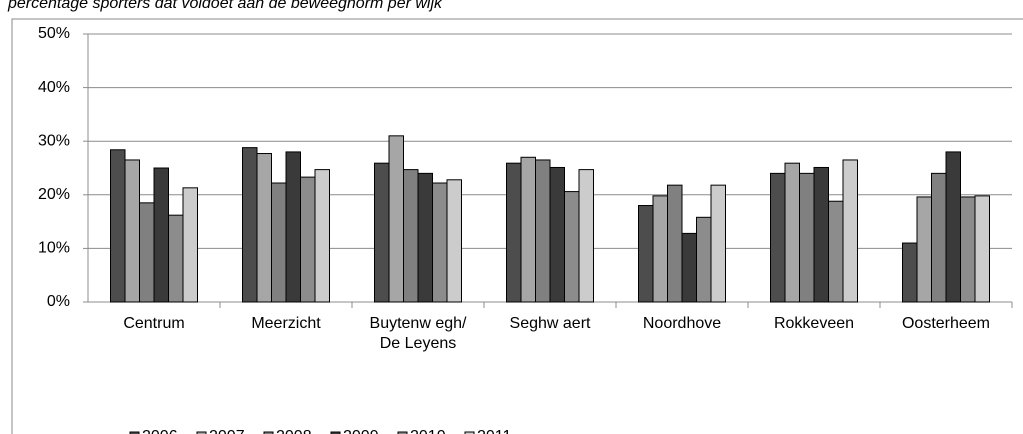  I want to click on legend-label: 2010, so click(428, 431).